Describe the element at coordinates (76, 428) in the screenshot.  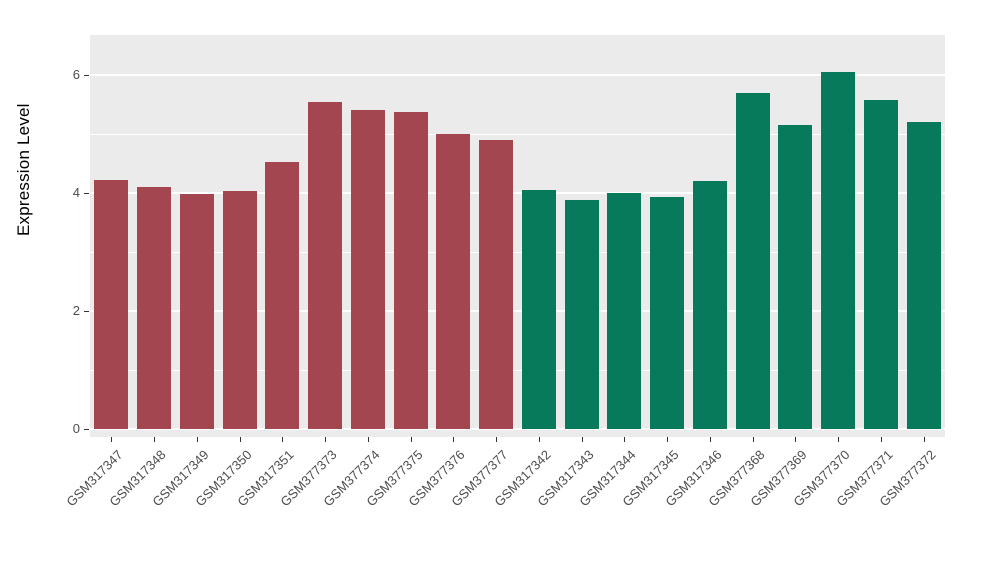
I see `y-tick-label: 0` at that location.